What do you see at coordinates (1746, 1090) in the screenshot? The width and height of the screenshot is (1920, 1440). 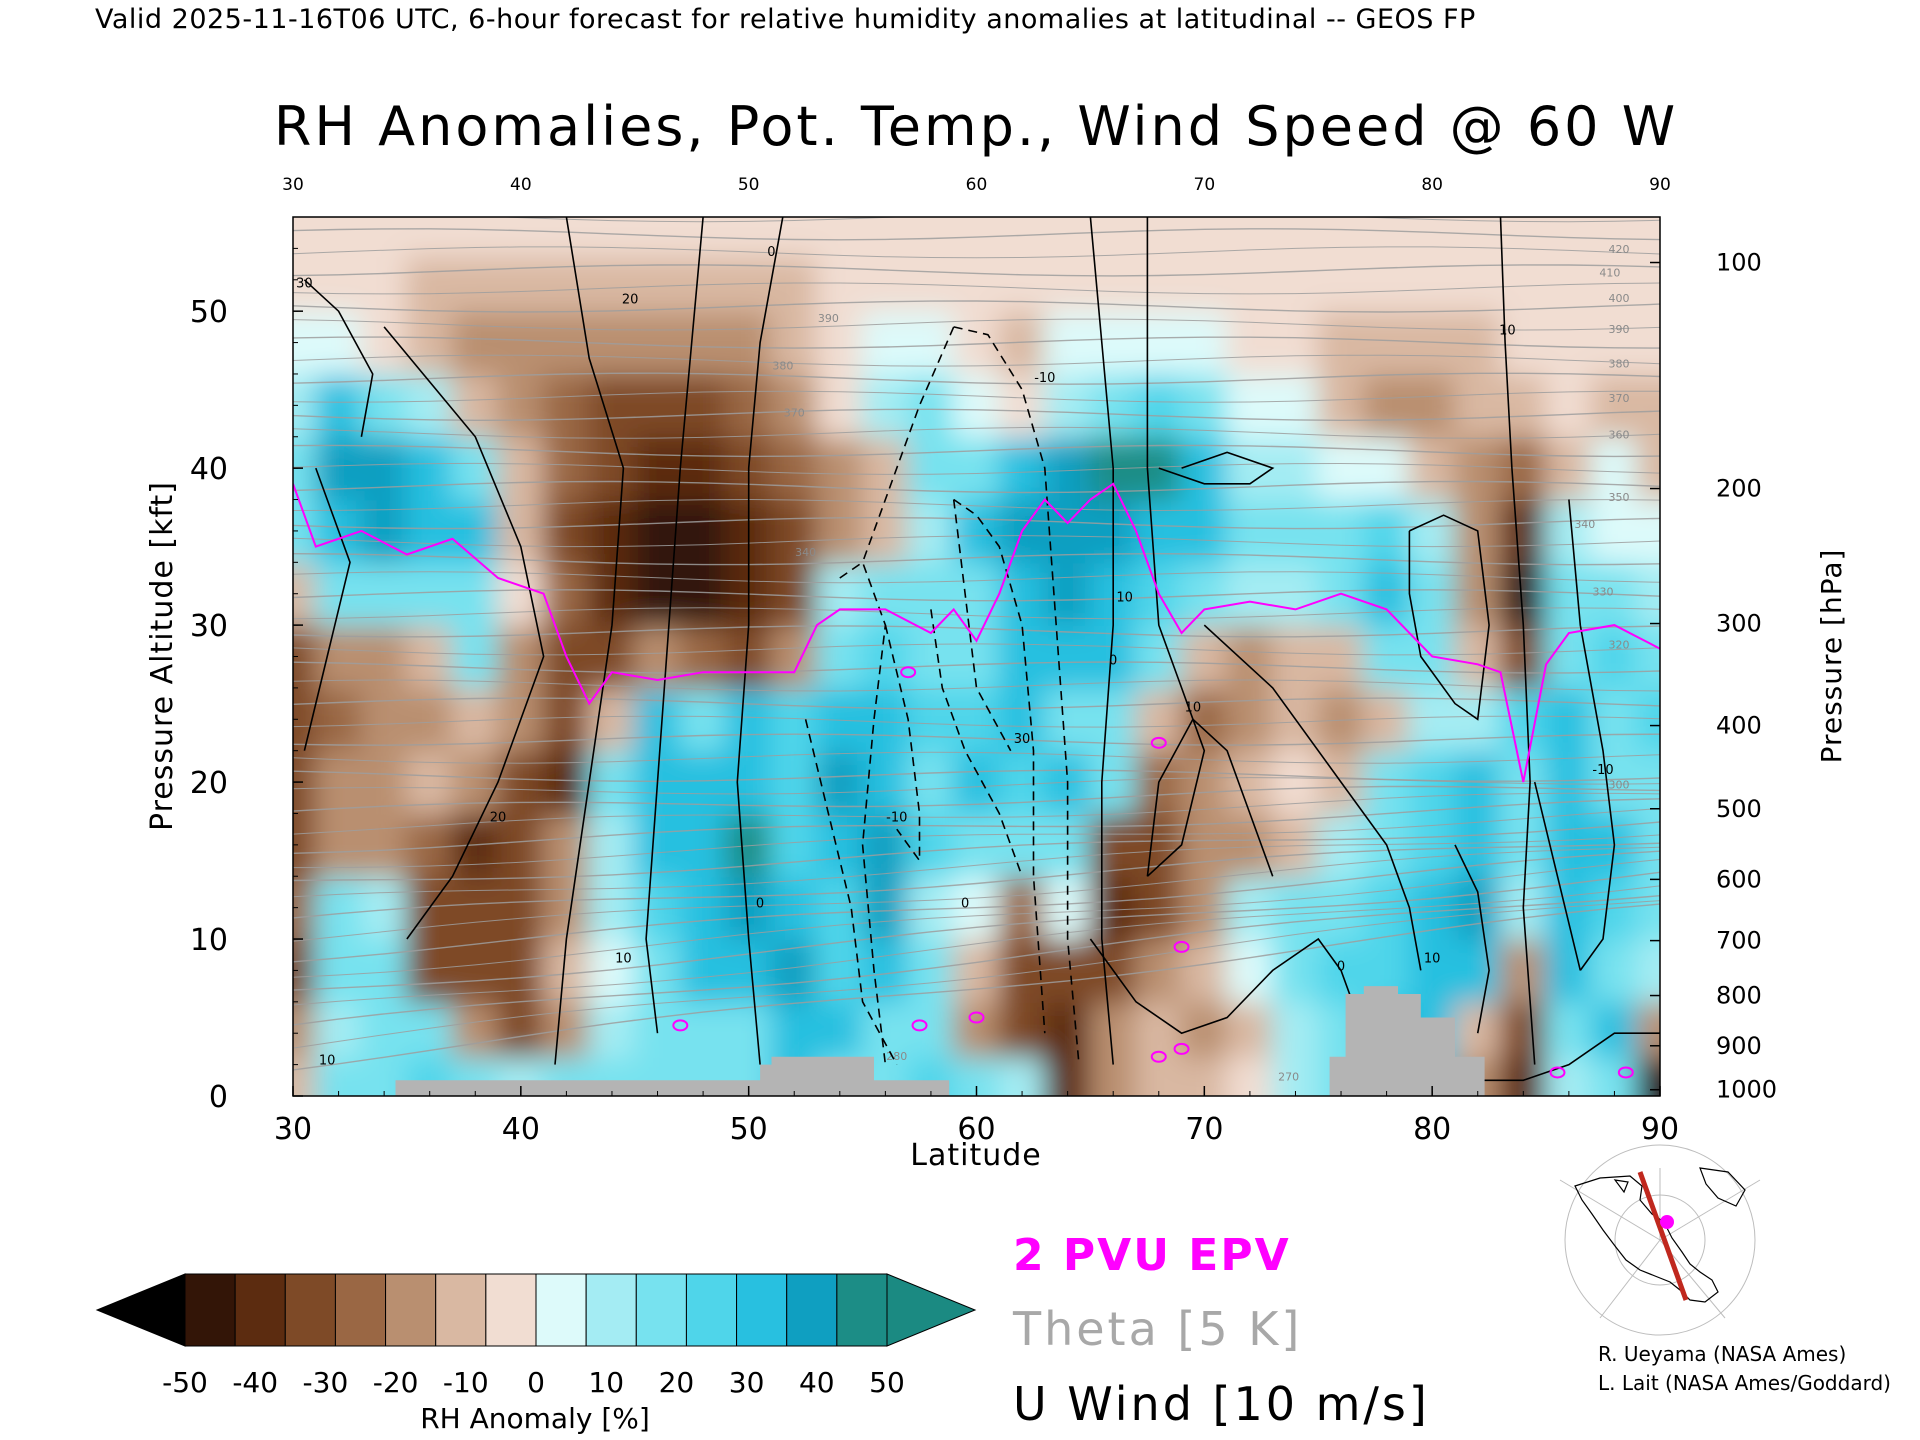 I see `pressure-tick-label: 1000` at bounding box center [1746, 1090].